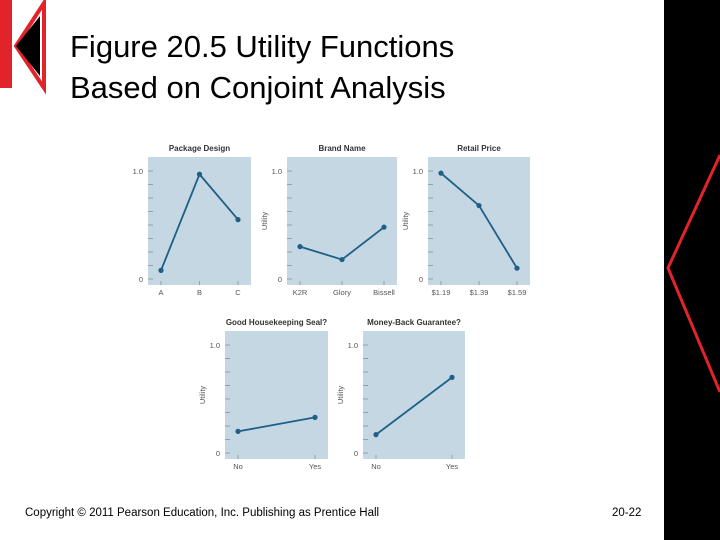 The image size is (720, 540). I want to click on retail-price-xtick-label: $1.59, so click(517, 292).